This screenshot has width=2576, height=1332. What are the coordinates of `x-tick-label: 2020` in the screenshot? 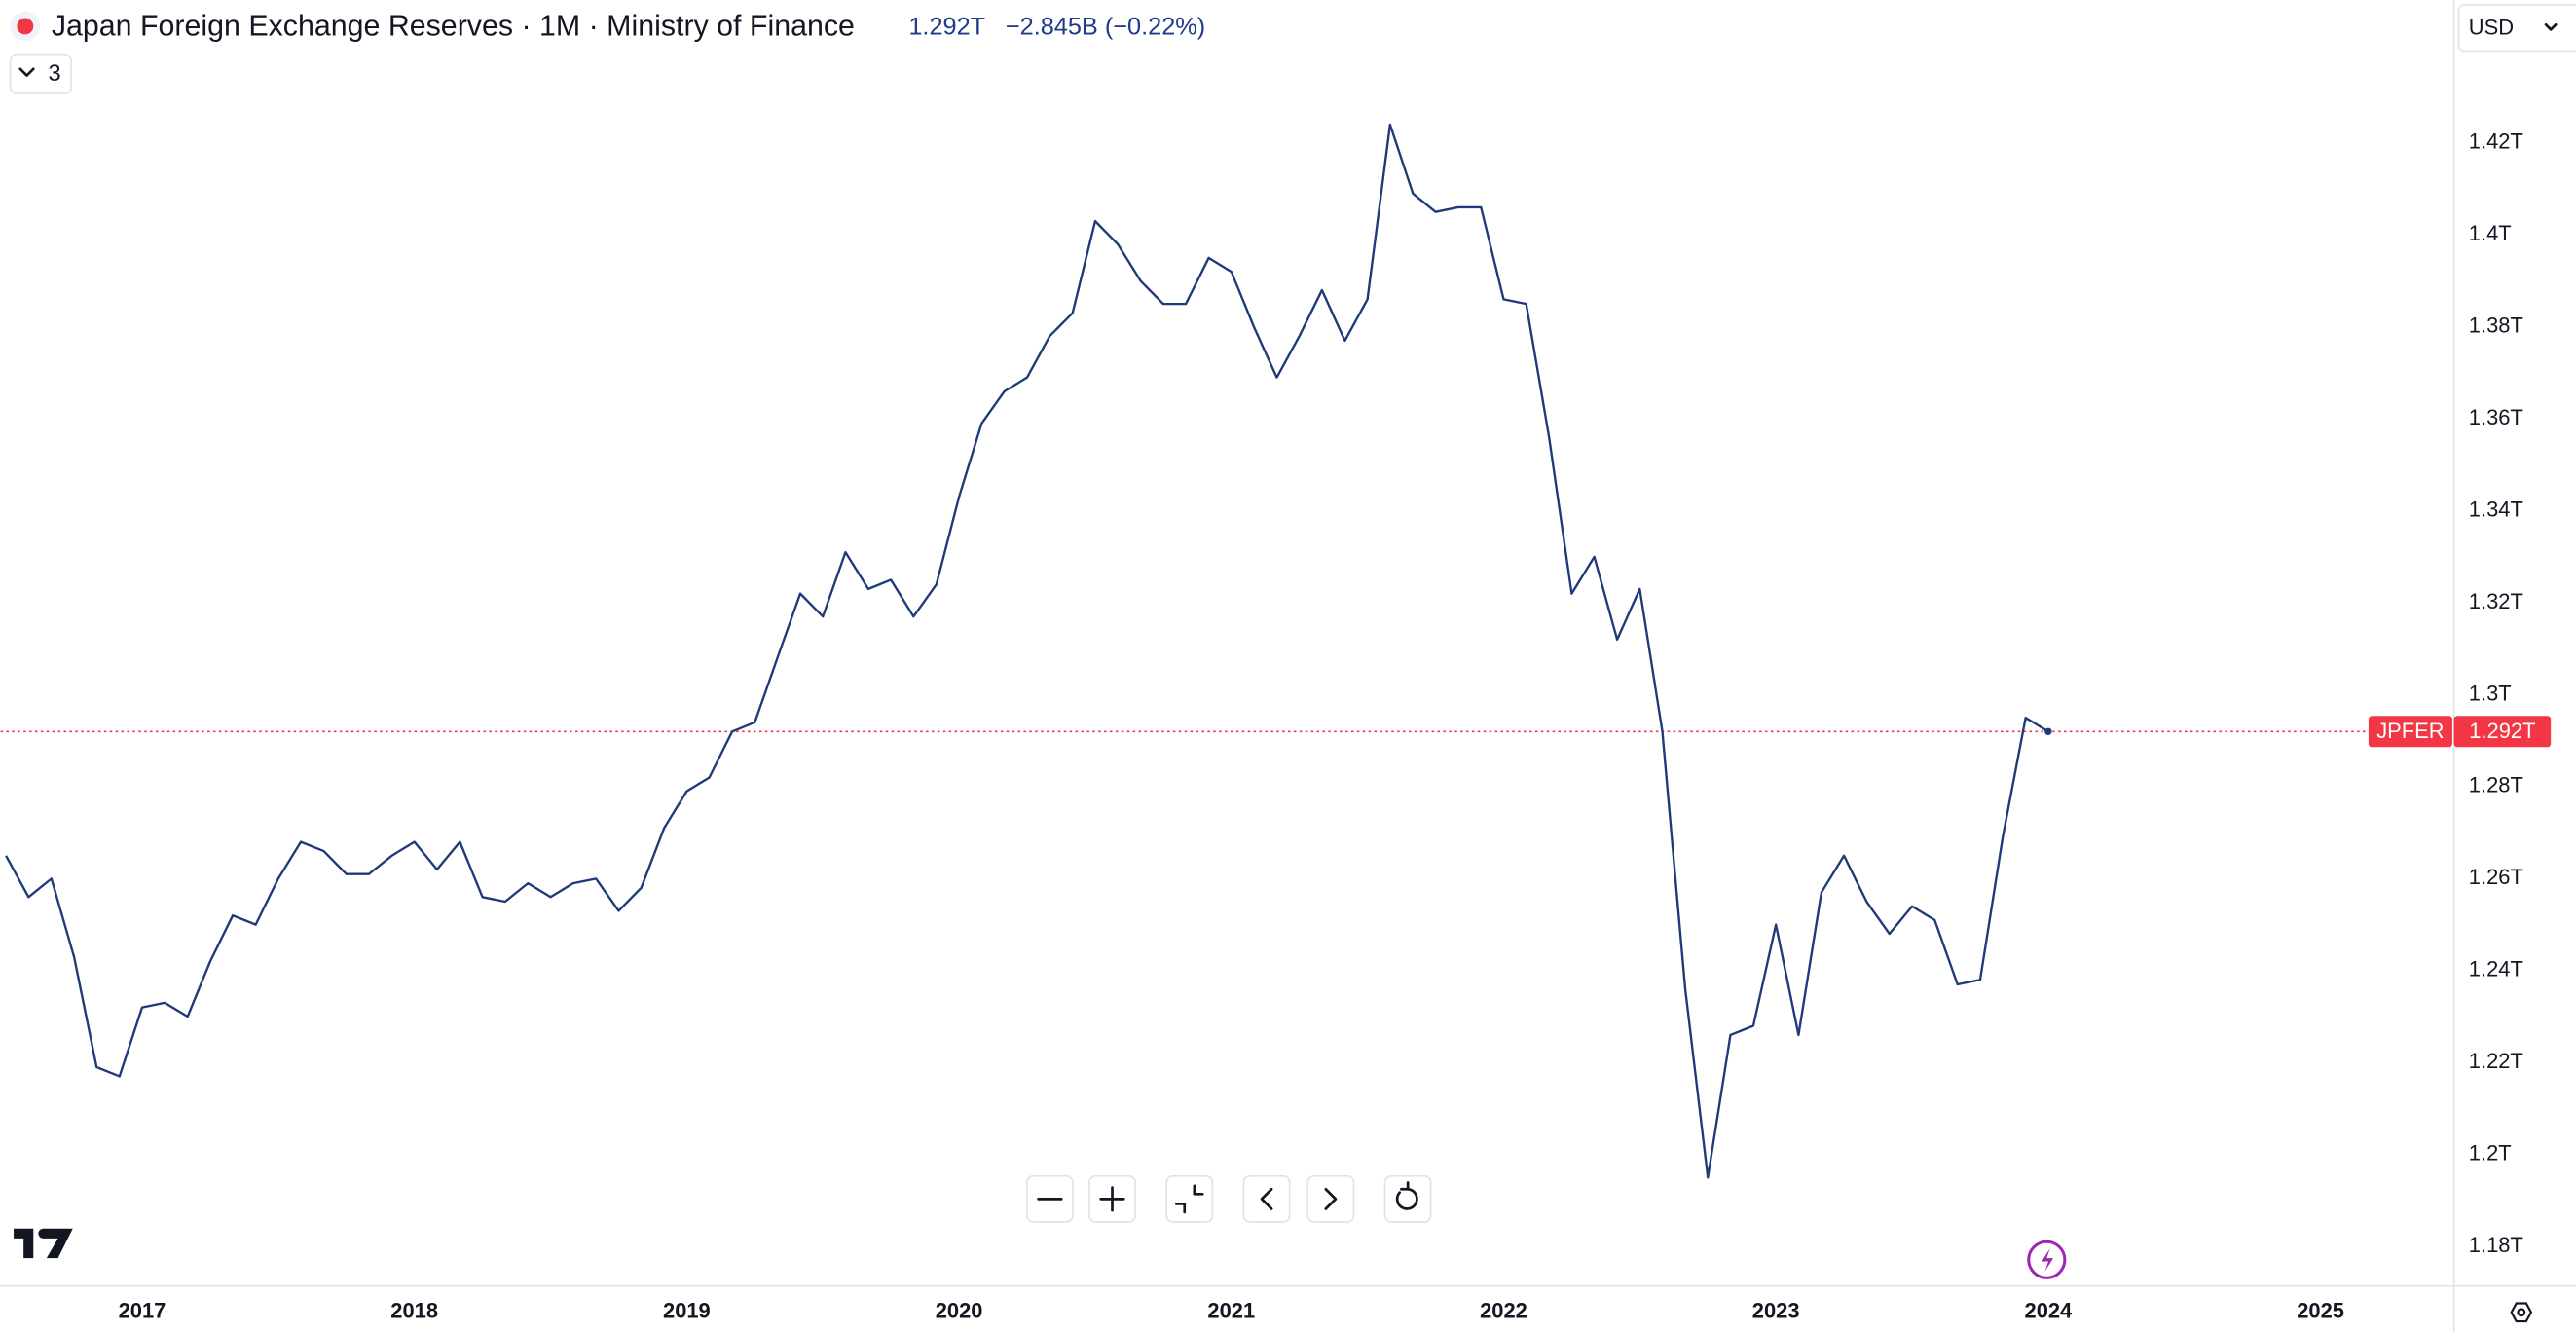 It's located at (959, 1311).